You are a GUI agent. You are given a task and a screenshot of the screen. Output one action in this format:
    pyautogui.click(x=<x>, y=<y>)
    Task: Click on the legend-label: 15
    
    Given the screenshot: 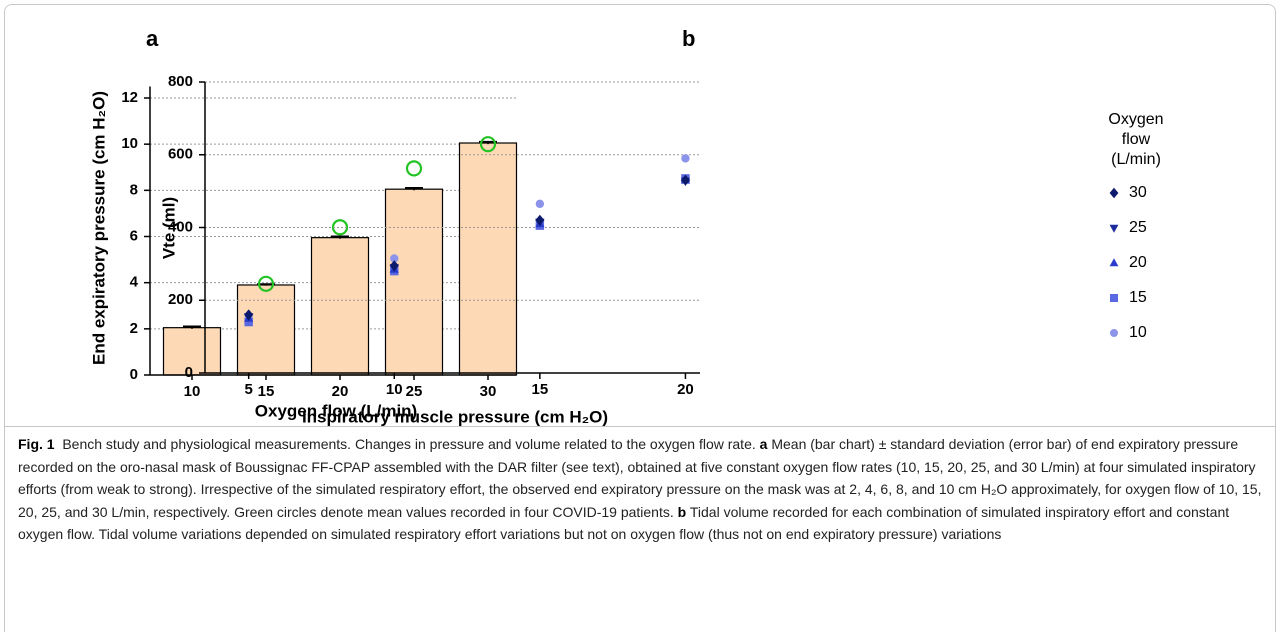 What is the action you would take?
    pyautogui.click(x=1138, y=297)
    